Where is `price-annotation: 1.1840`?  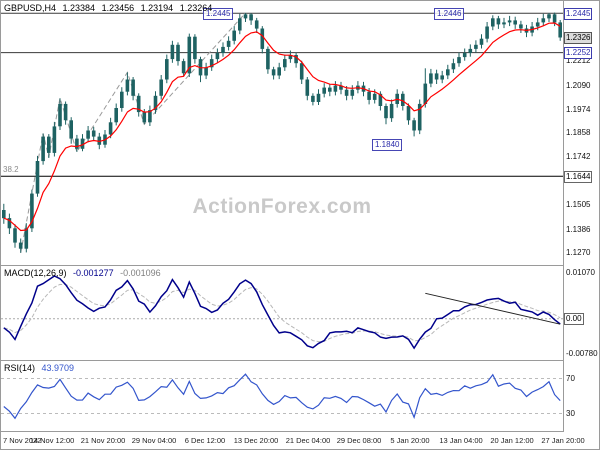
price-annotation: 1.1840 is located at coordinates (387, 145).